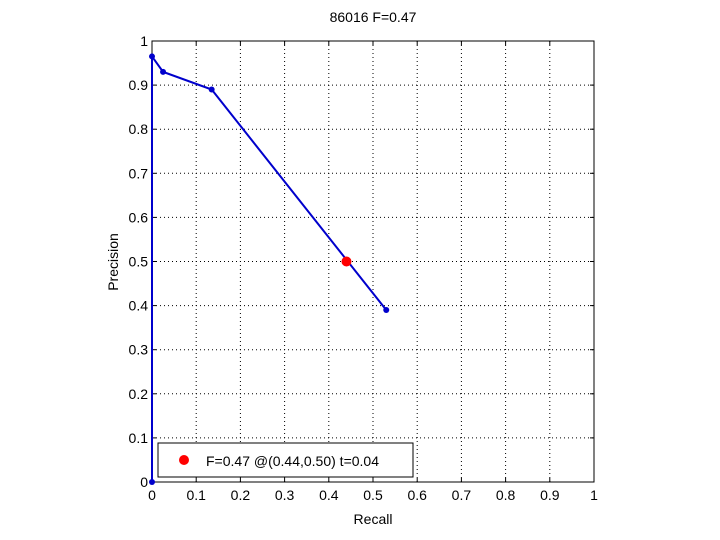 This screenshot has height=540, width=720. Describe the element at coordinates (152, 495) in the screenshot. I see `x-tick-label: 0` at that location.